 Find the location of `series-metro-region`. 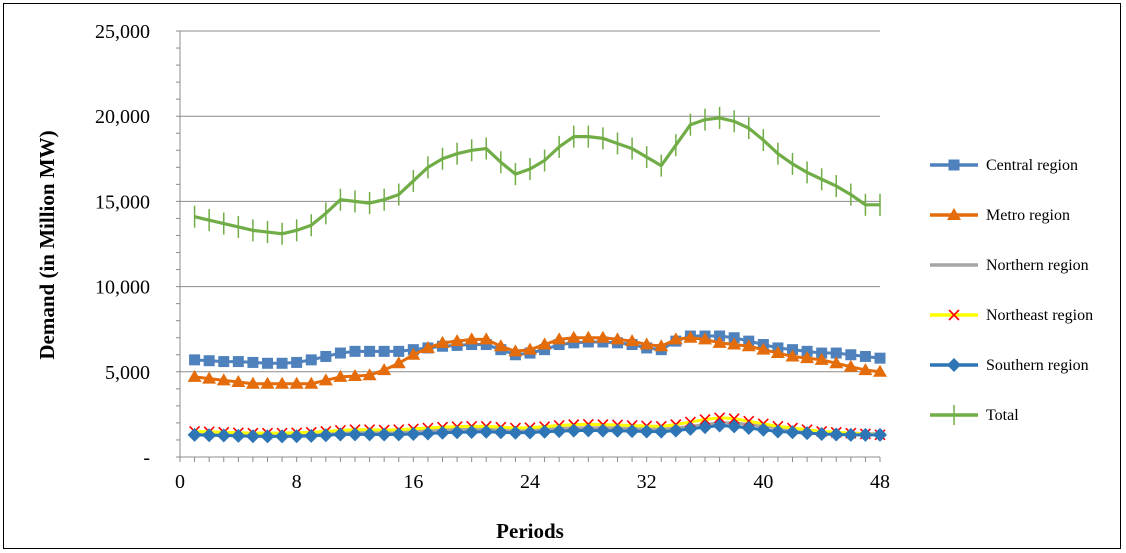

series-metro-region is located at coordinates (537, 359).